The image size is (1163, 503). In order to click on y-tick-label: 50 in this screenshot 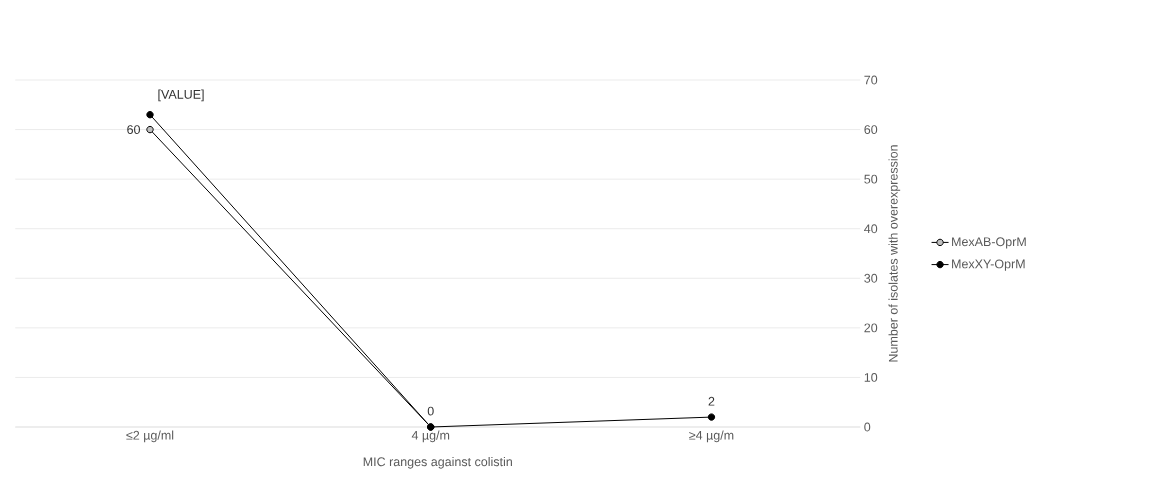, I will do `click(871, 179)`.